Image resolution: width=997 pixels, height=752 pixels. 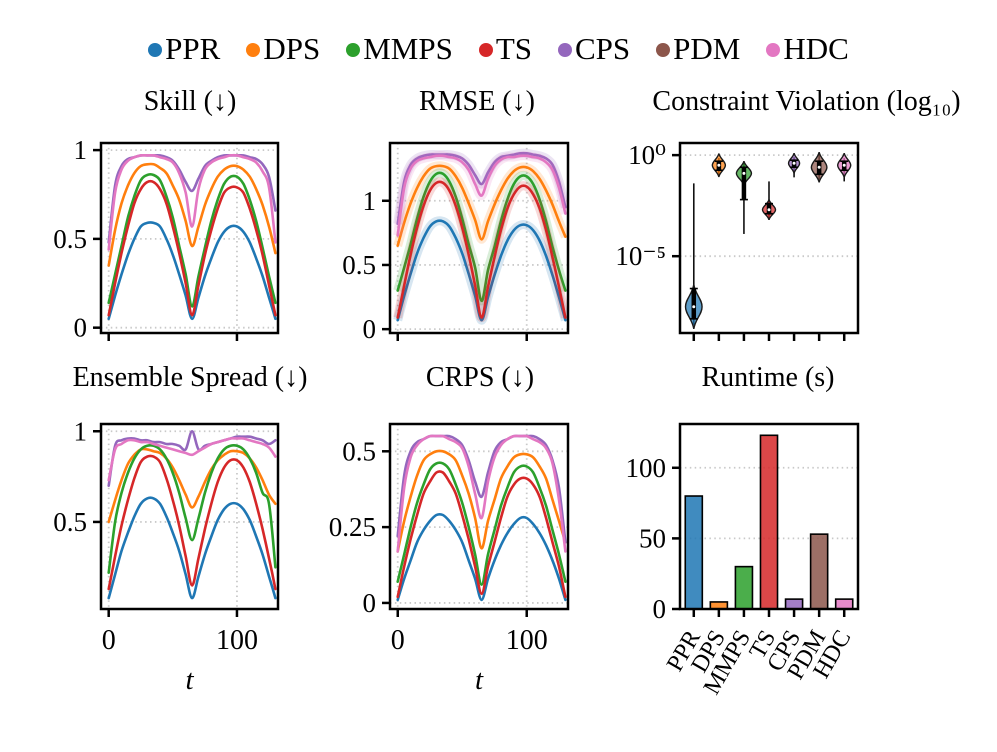 I want to click on legend-marker-dps-icon, so click(x=253, y=49).